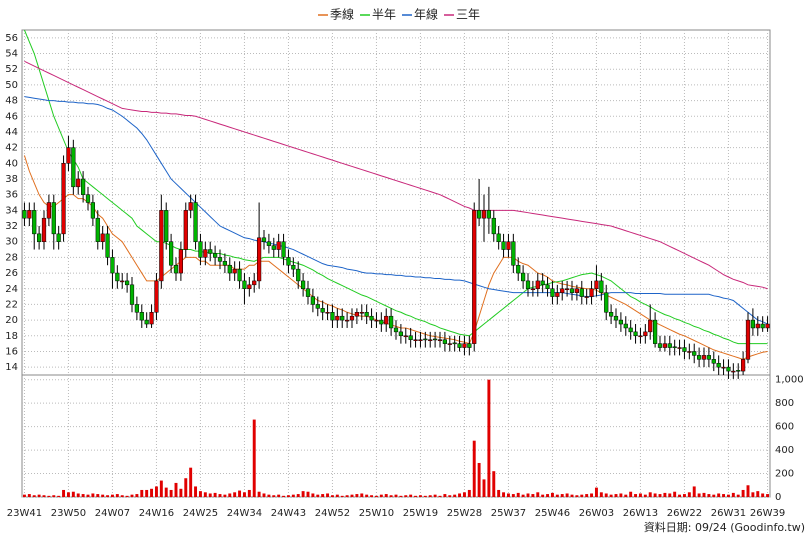 The width and height of the screenshot is (808, 540). I want to click on y-tick-label: 38, so click(11, 179).